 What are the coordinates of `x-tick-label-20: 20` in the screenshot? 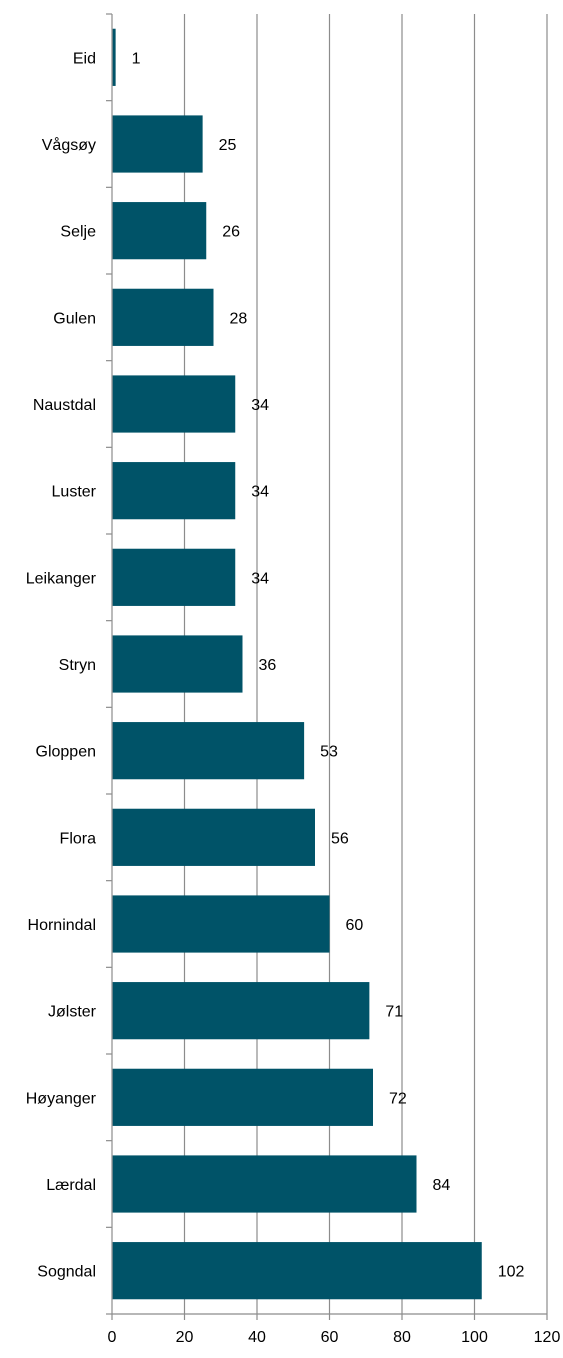 It's located at (185, 1337).